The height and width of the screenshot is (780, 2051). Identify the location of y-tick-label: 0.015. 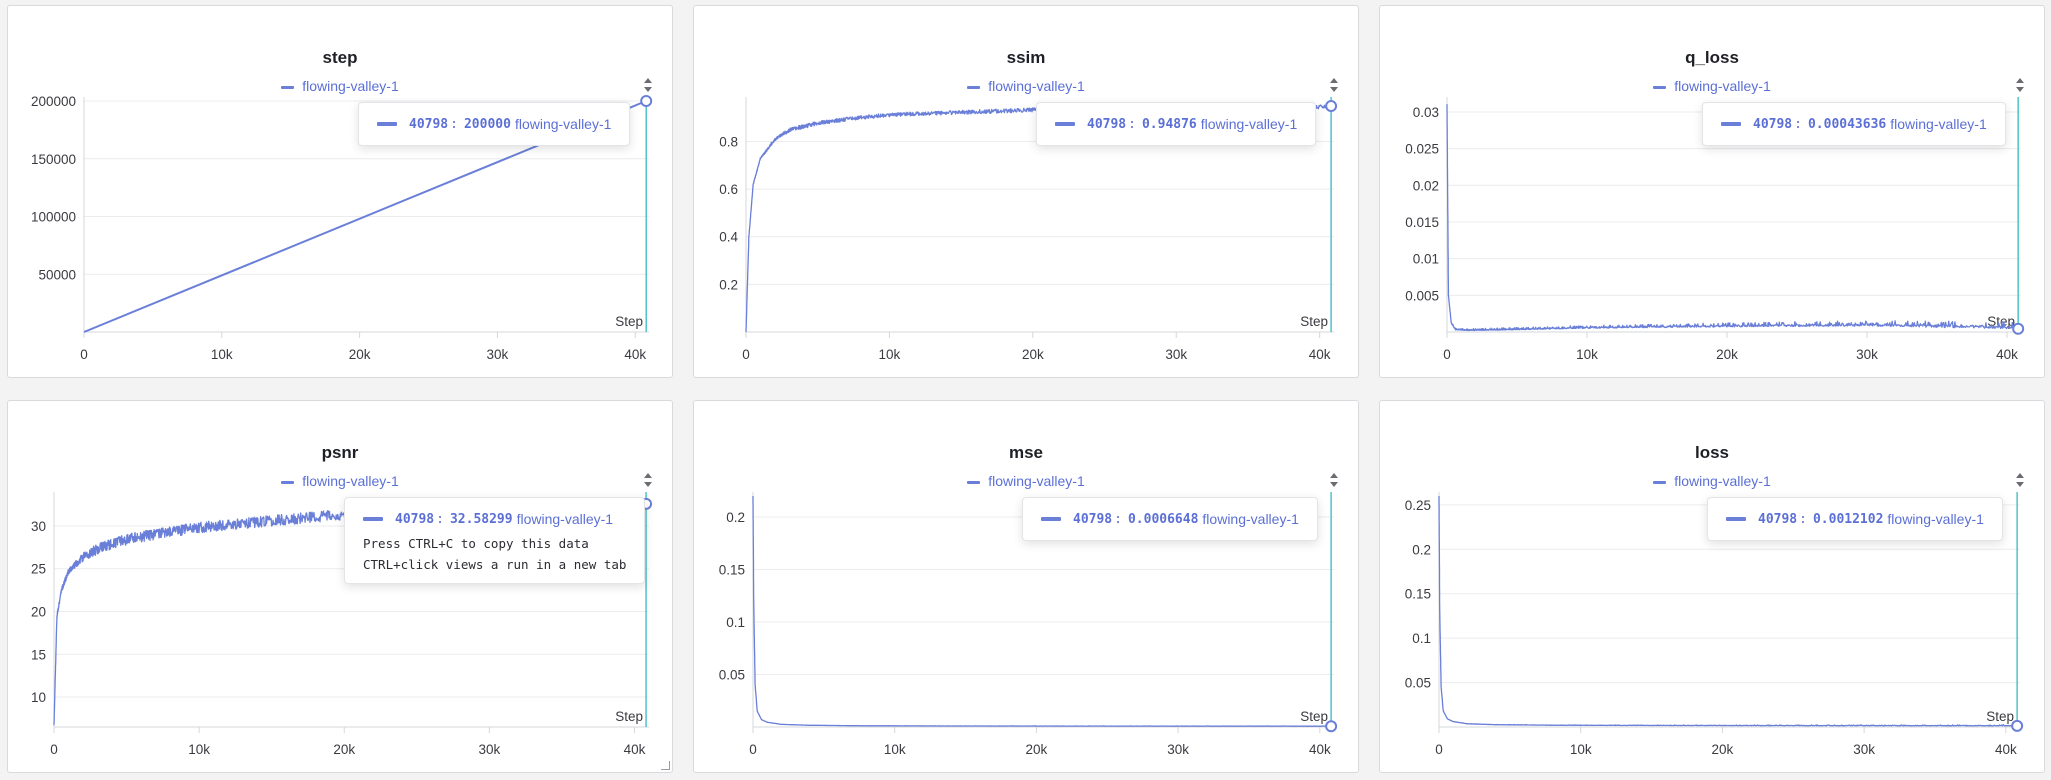
(1422, 222).